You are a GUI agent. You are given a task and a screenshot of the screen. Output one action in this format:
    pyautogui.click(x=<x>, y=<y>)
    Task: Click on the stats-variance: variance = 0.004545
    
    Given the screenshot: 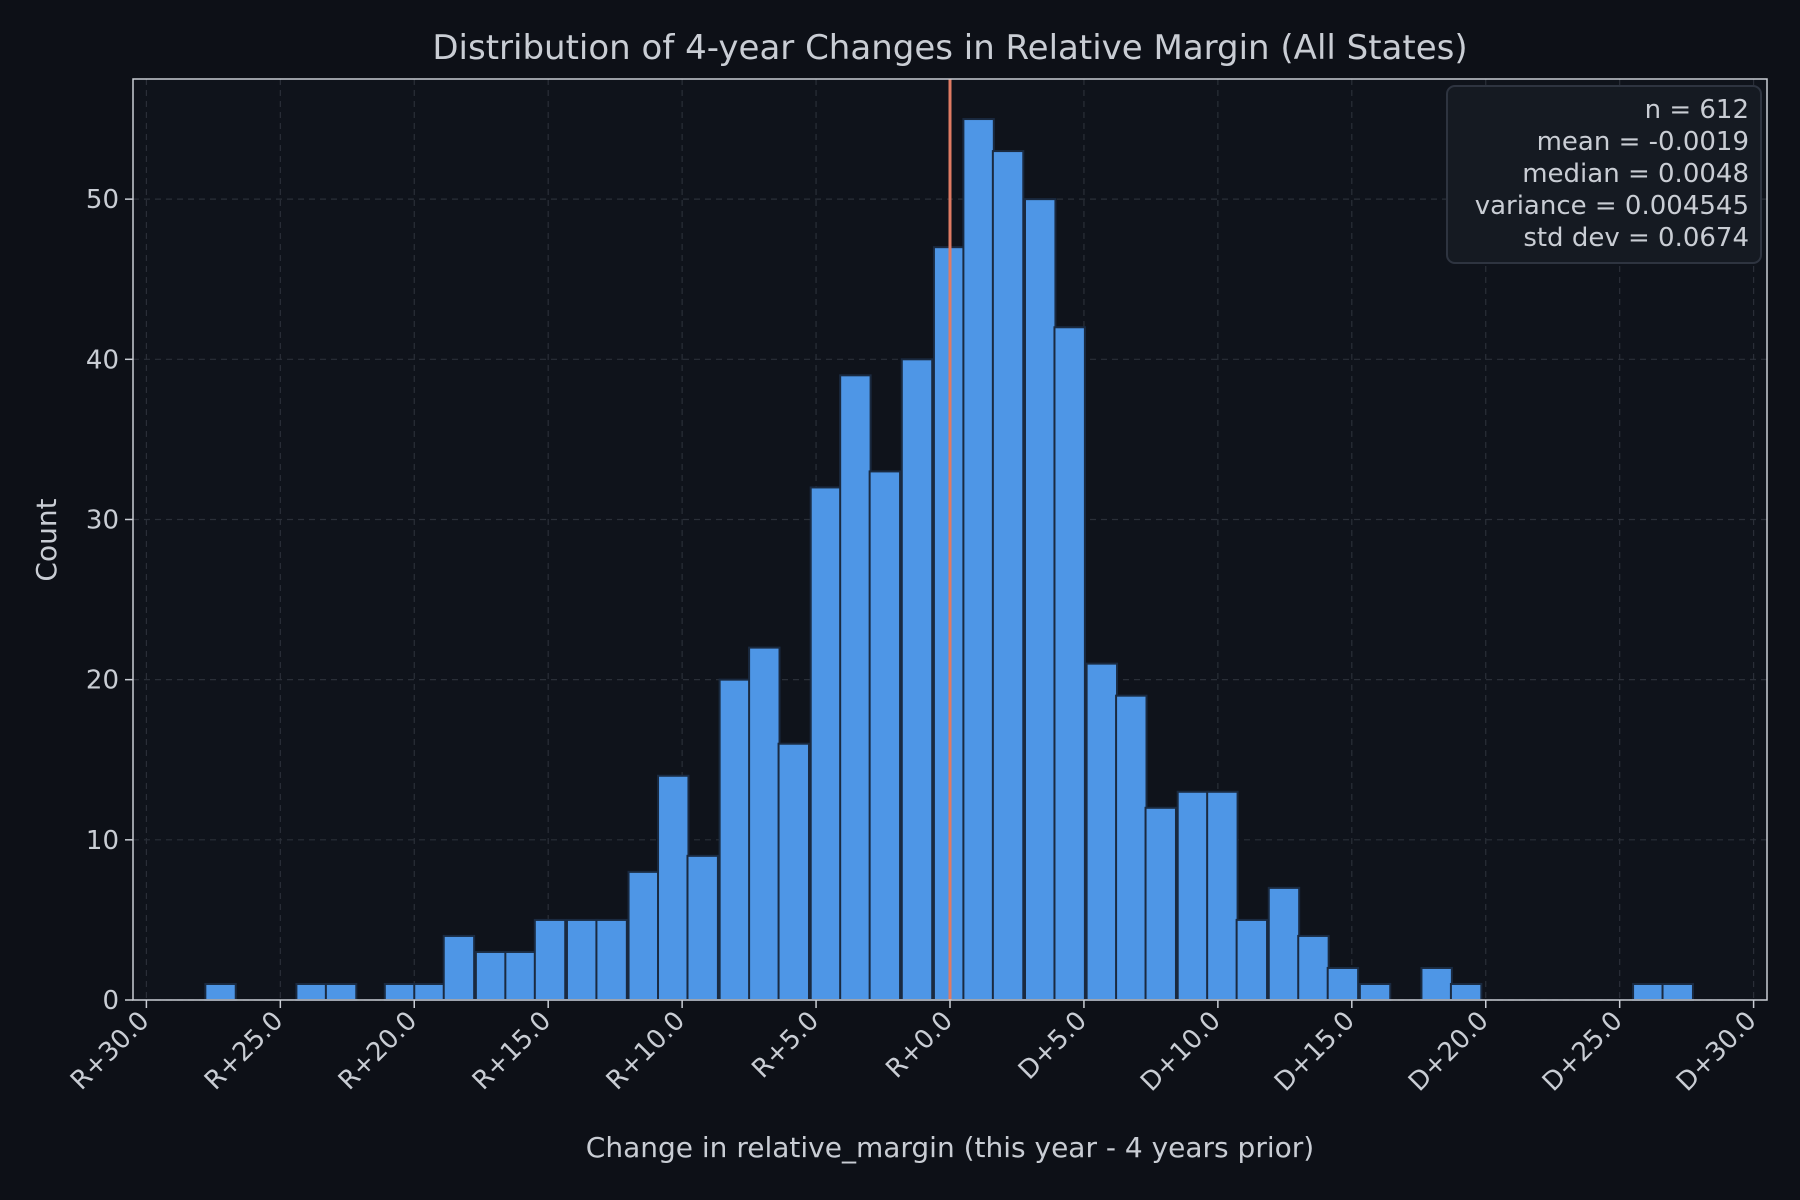 What is the action you would take?
    pyautogui.click(x=1612, y=206)
    